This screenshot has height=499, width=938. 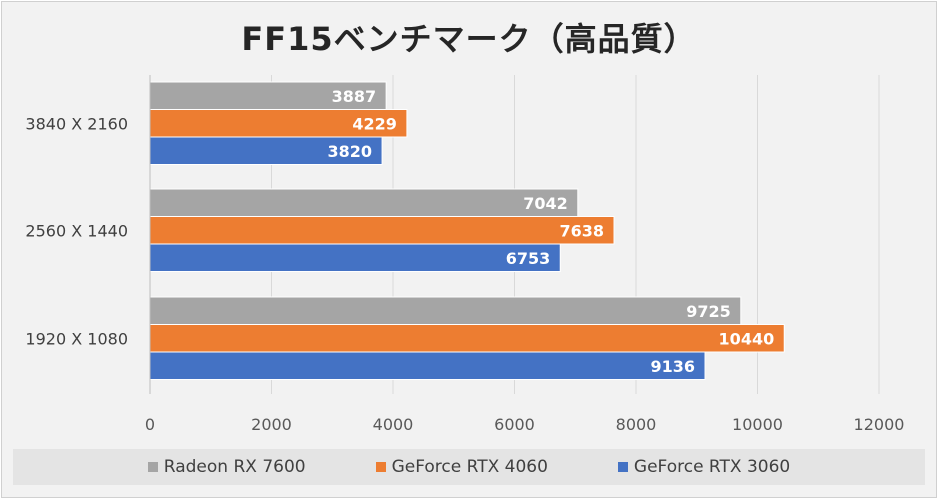 I want to click on legend-item-geforce-rtx-3060: GeForce RTX 3060, so click(x=704, y=467).